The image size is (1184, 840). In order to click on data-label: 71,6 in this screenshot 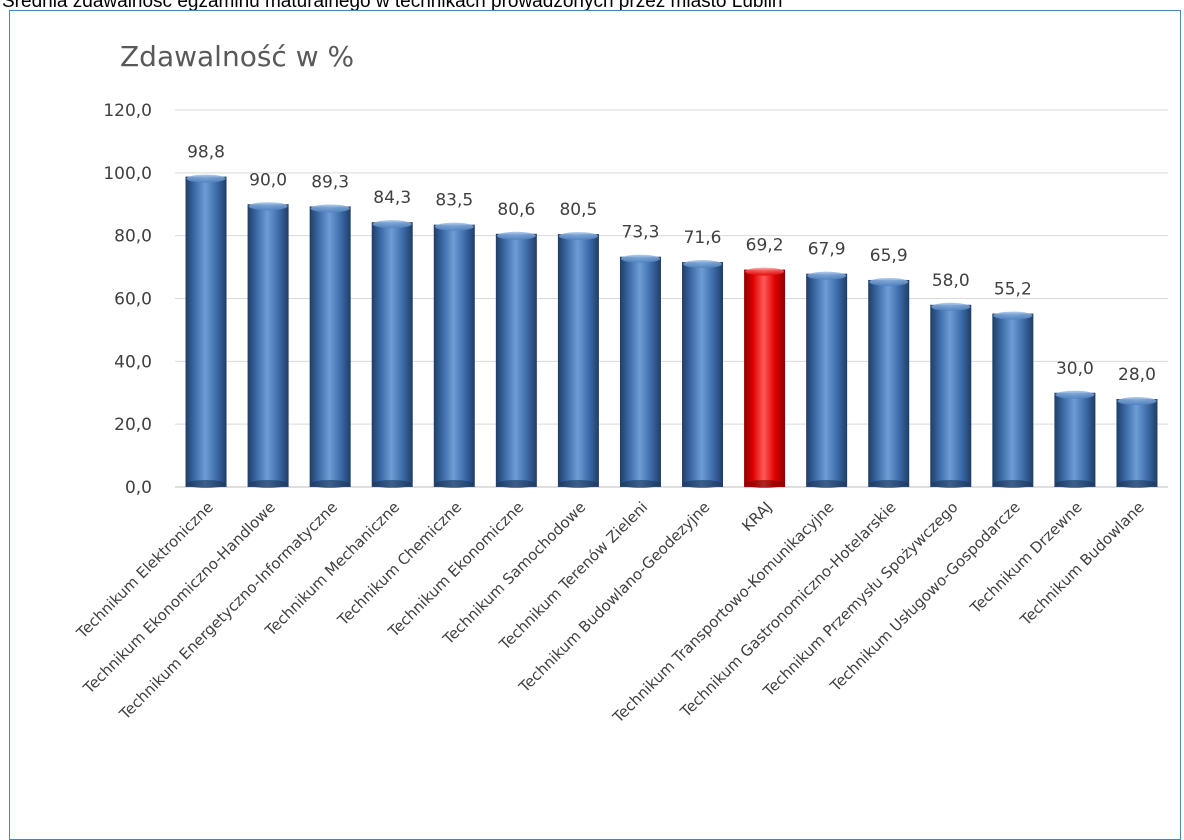, I will do `click(703, 238)`.